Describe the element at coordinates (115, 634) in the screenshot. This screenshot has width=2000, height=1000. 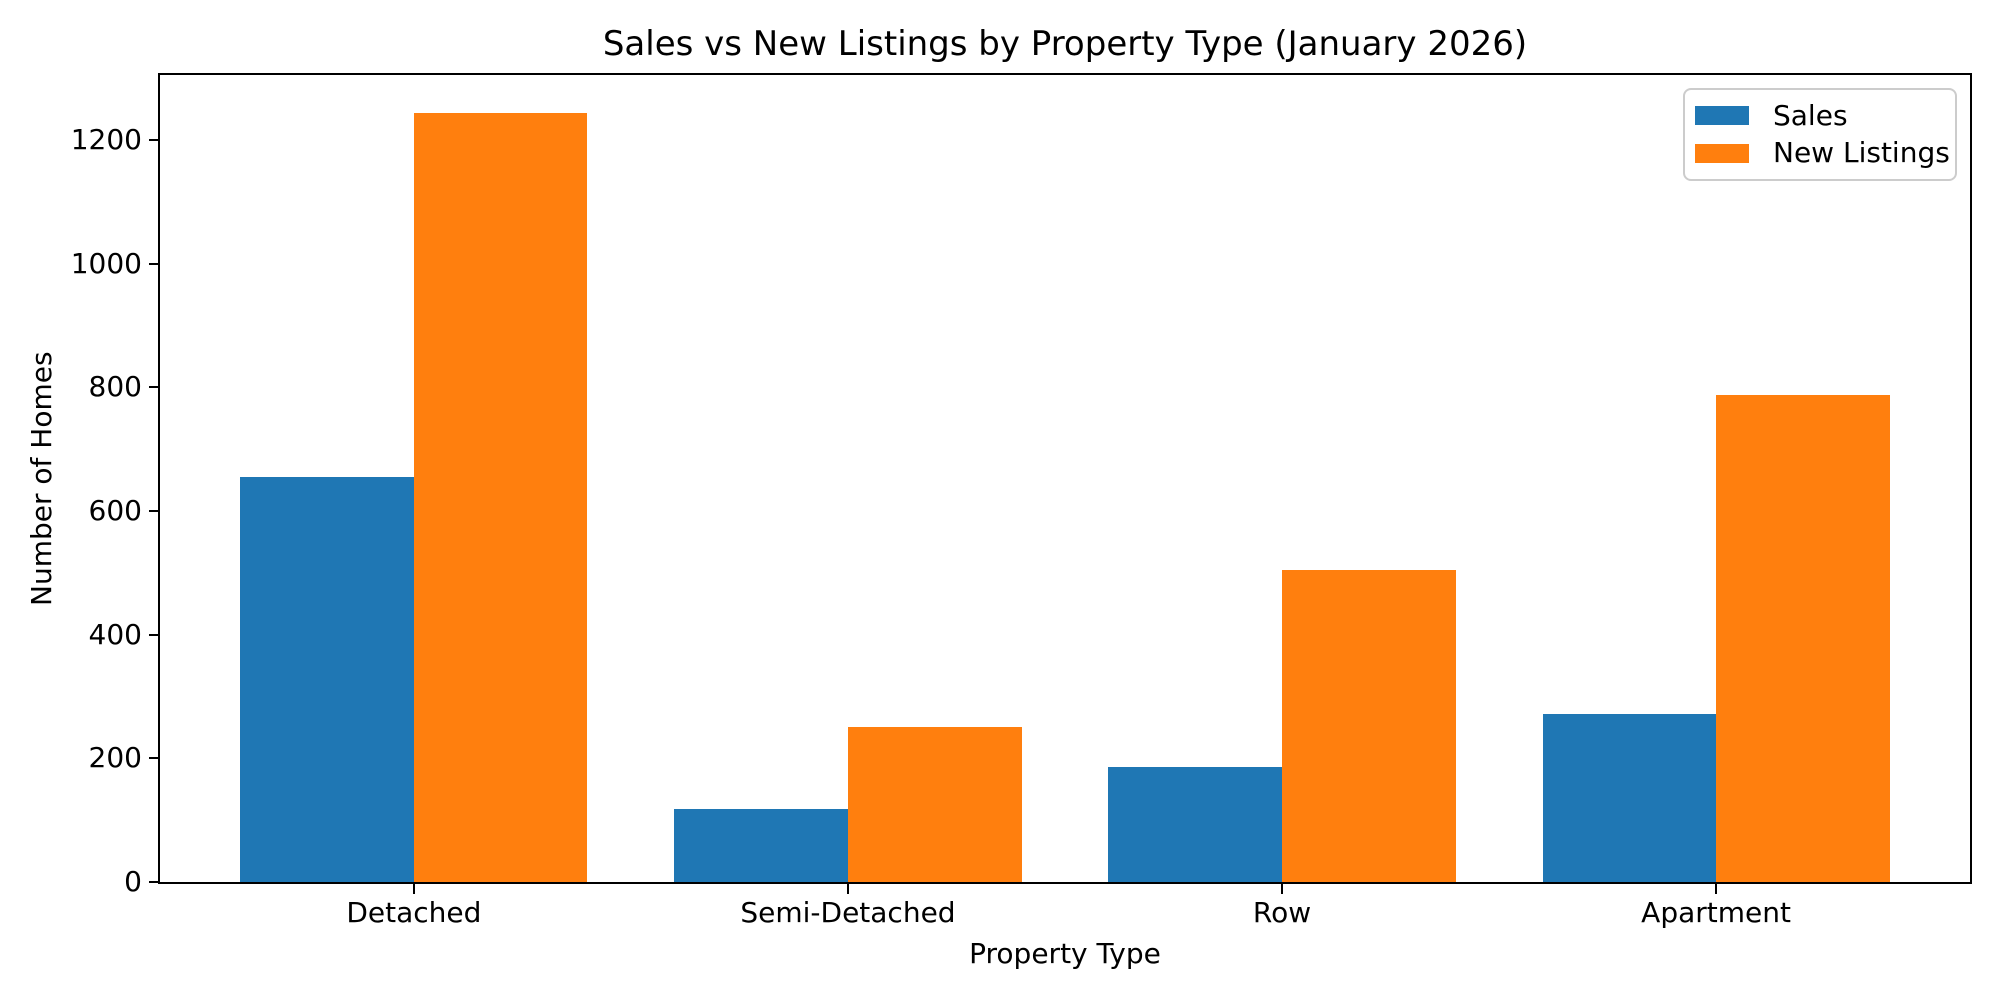
I see `y-tick-label: 400` at that location.